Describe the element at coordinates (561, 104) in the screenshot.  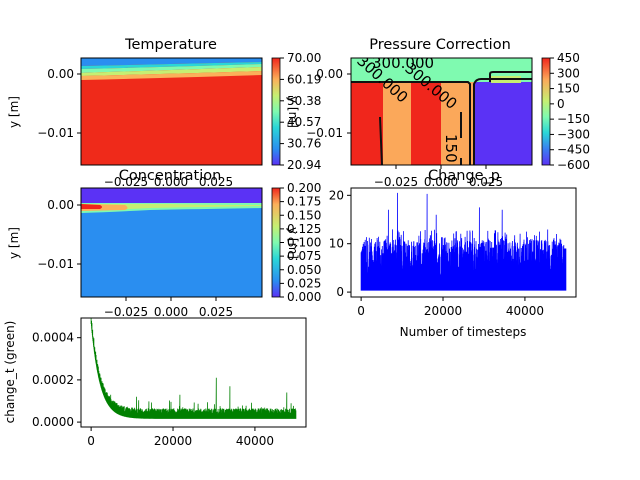
I see `pressure-colorbar-tick-label: 0` at that location.